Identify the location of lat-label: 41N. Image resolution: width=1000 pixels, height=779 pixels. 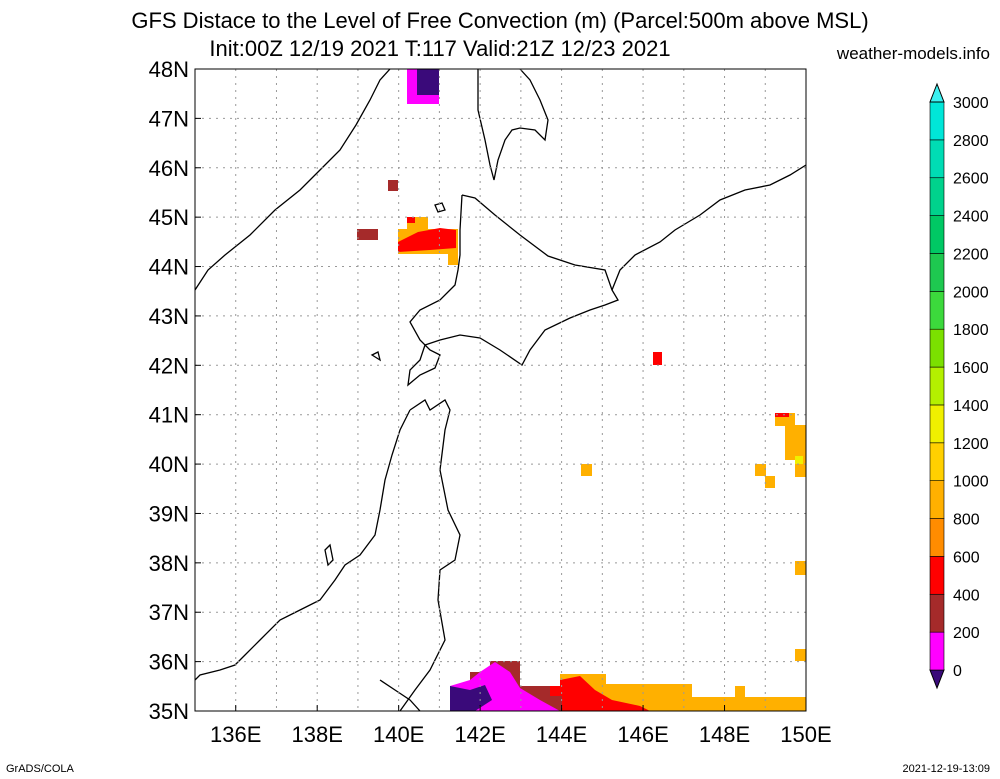
(169, 415).